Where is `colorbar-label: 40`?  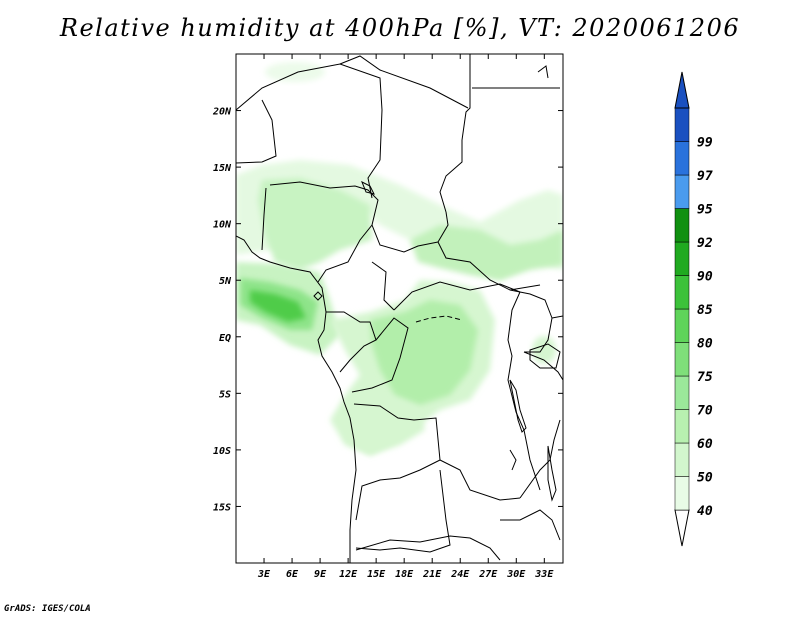
colorbar-label: 40 is located at coordinates (705, 511).